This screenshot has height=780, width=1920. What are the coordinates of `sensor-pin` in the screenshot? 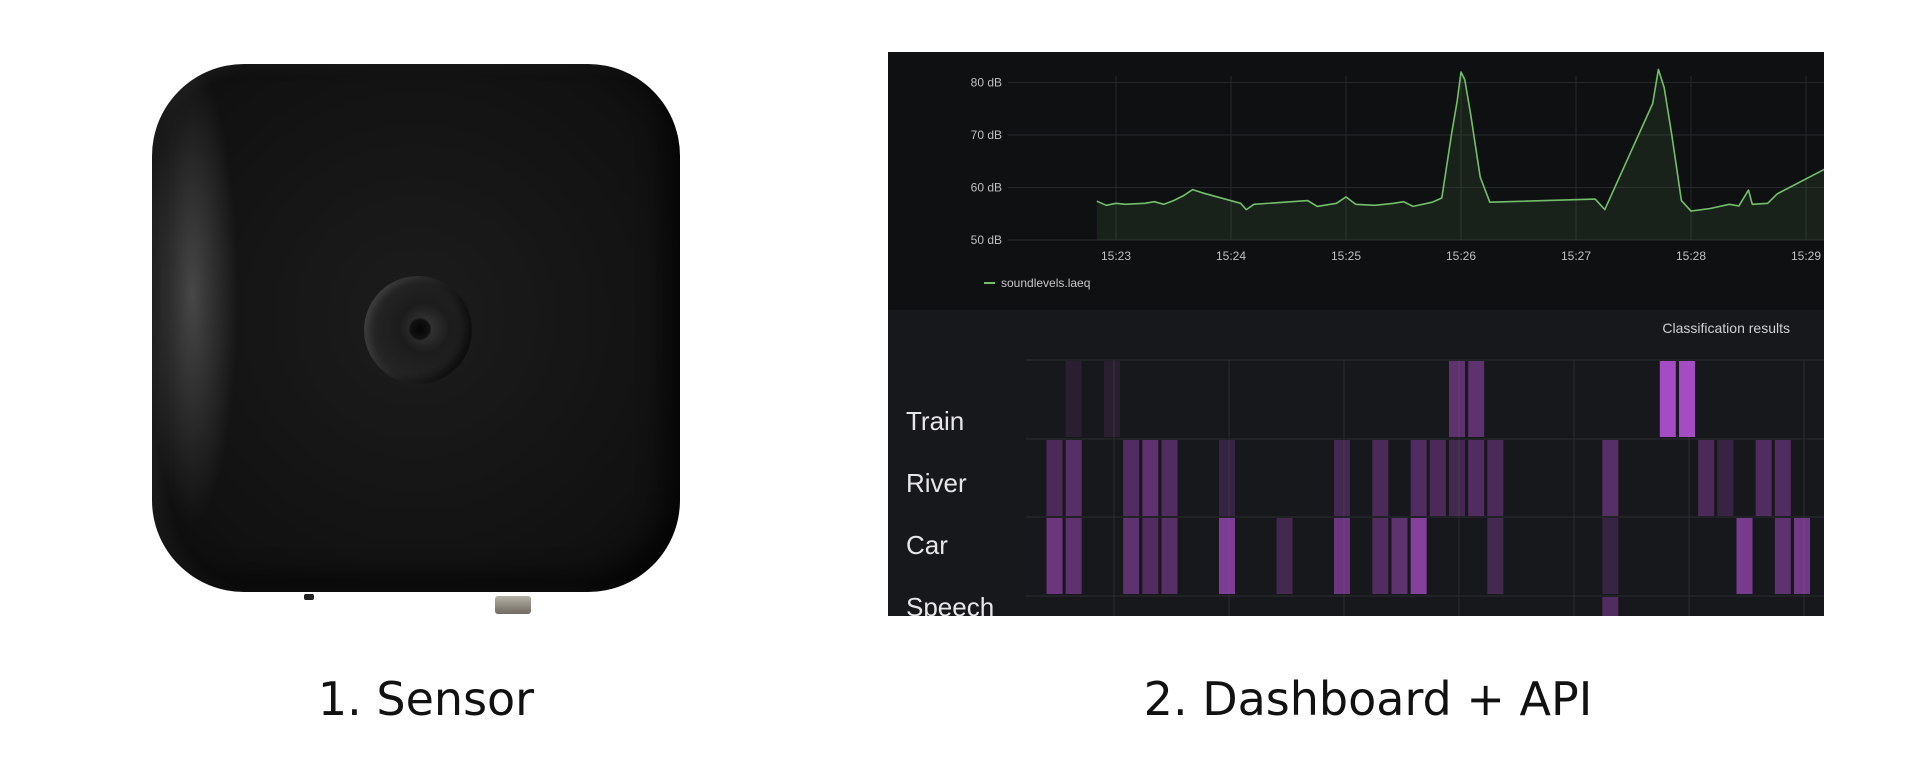 It's located at (309, 597).